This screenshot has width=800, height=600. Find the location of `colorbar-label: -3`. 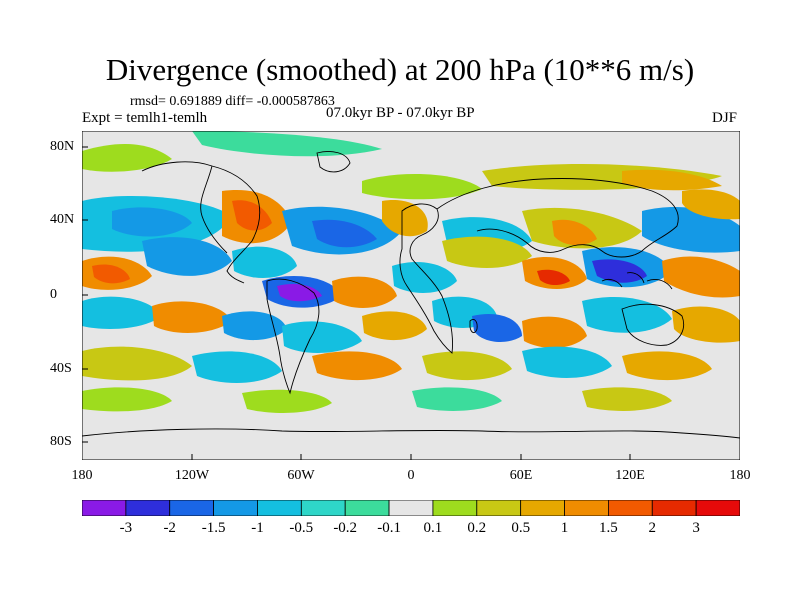

colorbar-label: -3 is located at coordinates (126, 528).